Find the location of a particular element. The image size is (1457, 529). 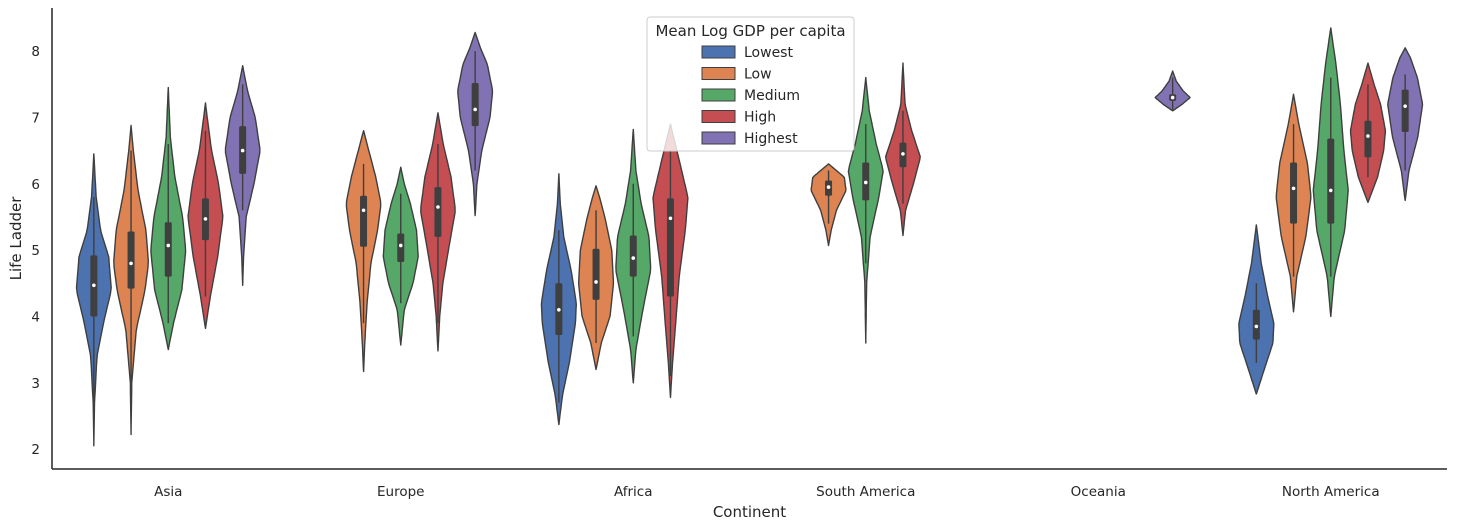

legend-frame is located at coordinates (750, 84).